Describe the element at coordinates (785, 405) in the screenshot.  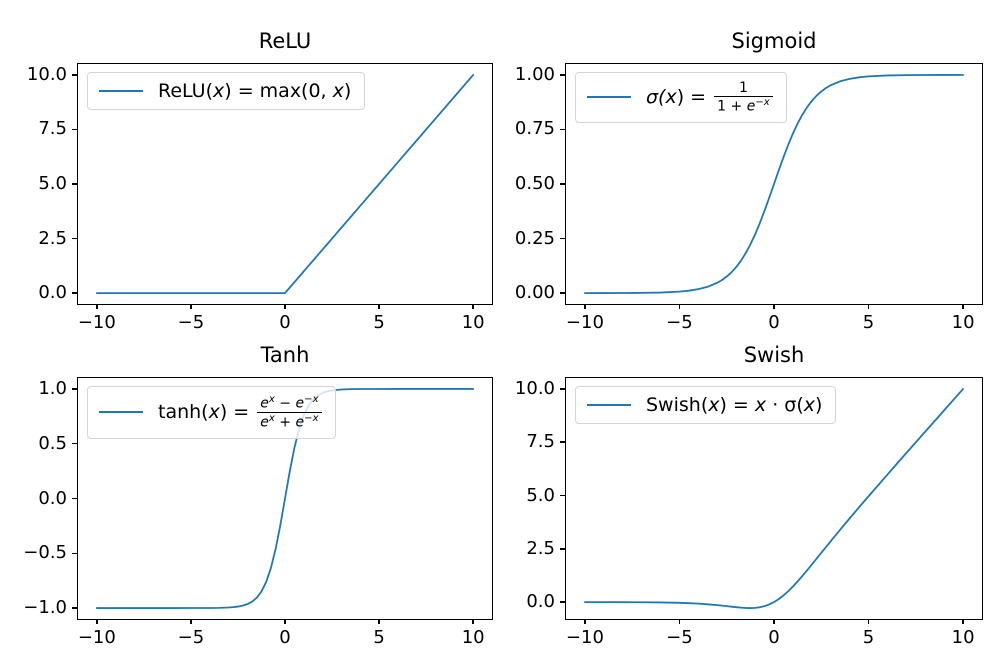
I see `legend-text: · σ(` at that location.